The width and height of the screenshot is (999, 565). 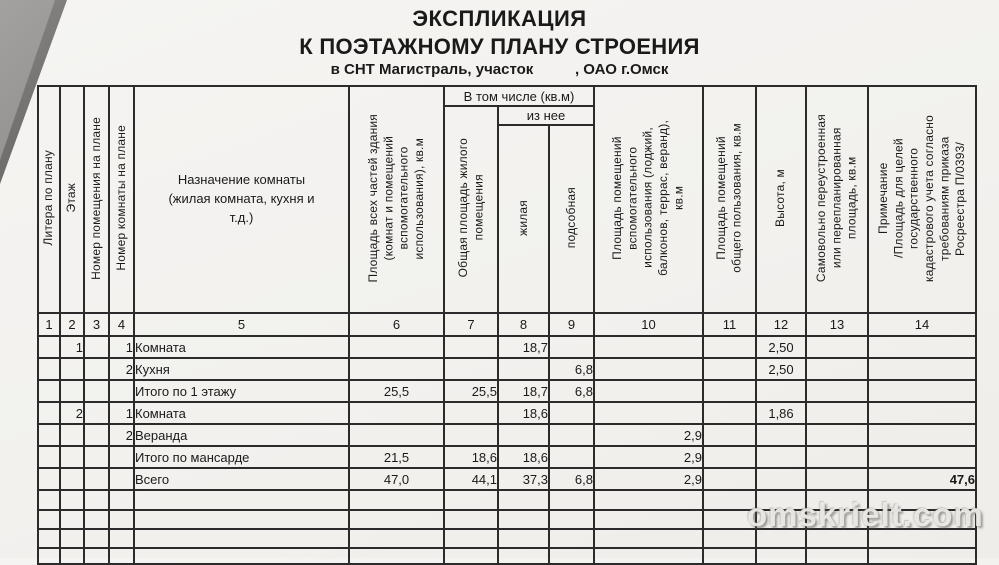 What do you see at coordinates (121, 369) in the screenshot?
I see `cell-r2-c4: 2` at bounding box center [121, 369].